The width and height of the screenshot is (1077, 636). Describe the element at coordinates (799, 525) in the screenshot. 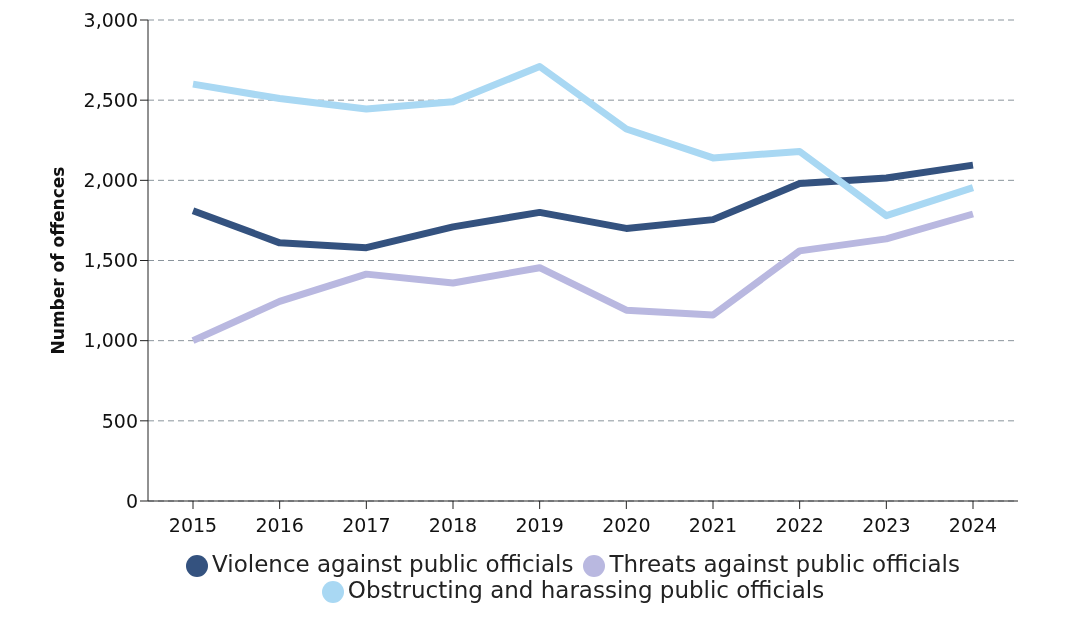

I see `x-tick-label: 2022` at that location.